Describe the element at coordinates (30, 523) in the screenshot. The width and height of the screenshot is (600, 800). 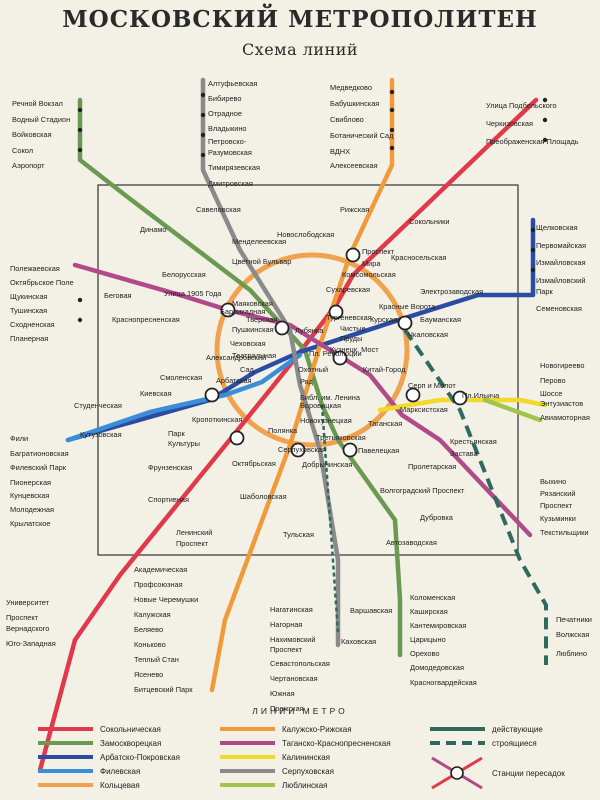
I see `station-label: Крылатское` at that location.